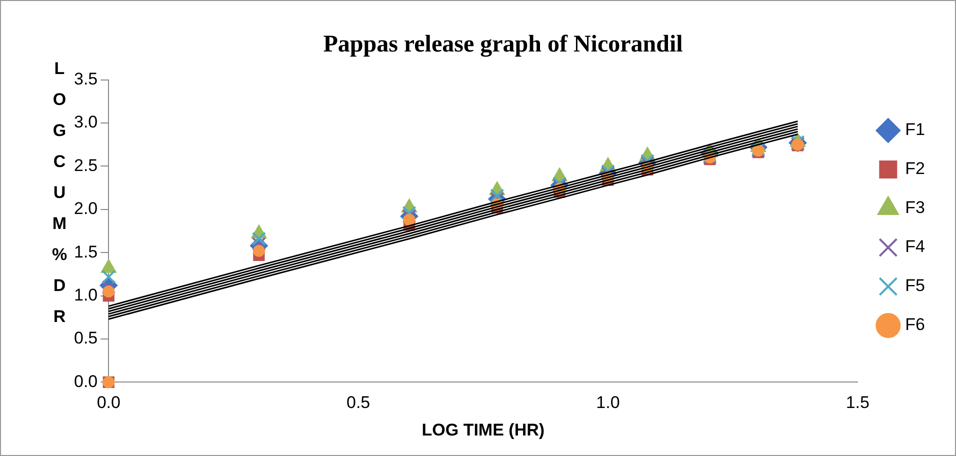  What do you see at coordinates (108, 402) in the screenshot?
I see `x-tick-label: 0.0` at bounding box center [108, 402].